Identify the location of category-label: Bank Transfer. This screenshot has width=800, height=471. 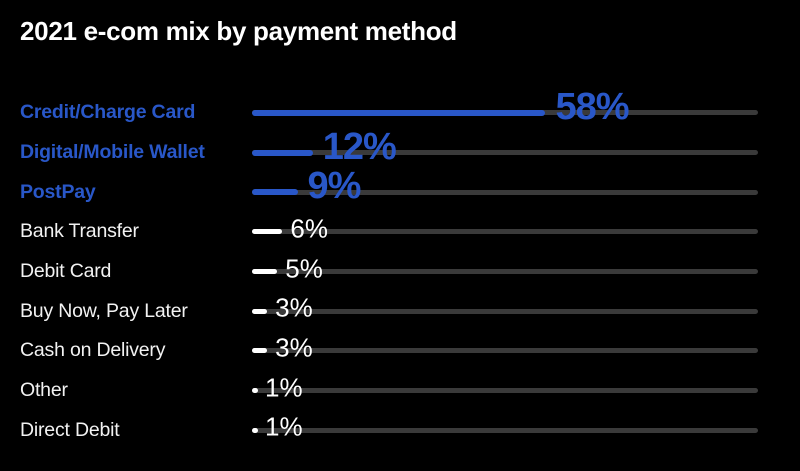
(79, 231).